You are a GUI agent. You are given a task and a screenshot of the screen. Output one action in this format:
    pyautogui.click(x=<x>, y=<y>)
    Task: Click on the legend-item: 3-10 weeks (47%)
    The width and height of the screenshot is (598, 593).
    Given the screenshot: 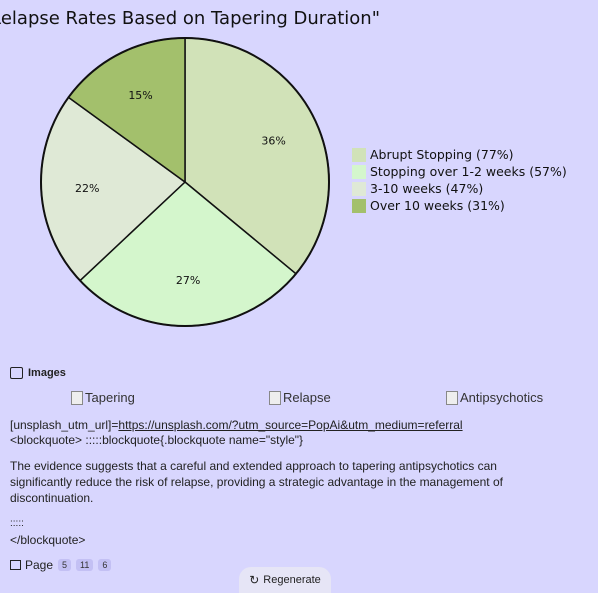 What is the action you would take?
    pyautogui.click(x=459, y=188)
    